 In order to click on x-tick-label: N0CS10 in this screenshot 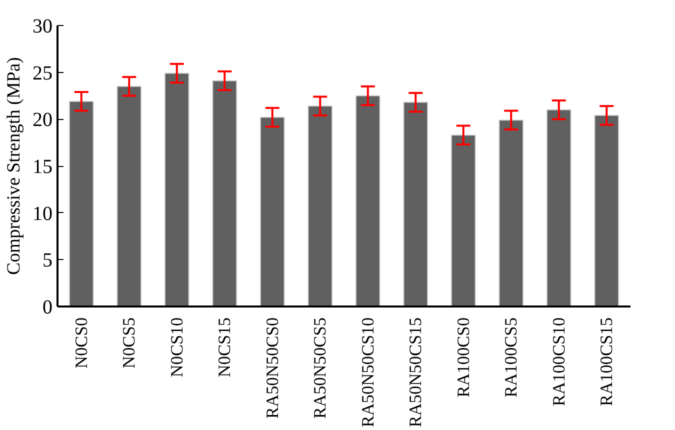, I will do `click(176, 348)`.